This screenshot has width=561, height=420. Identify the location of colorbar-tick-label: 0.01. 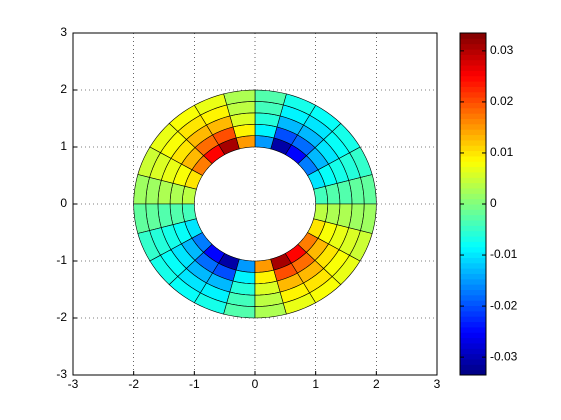
(502, 152).